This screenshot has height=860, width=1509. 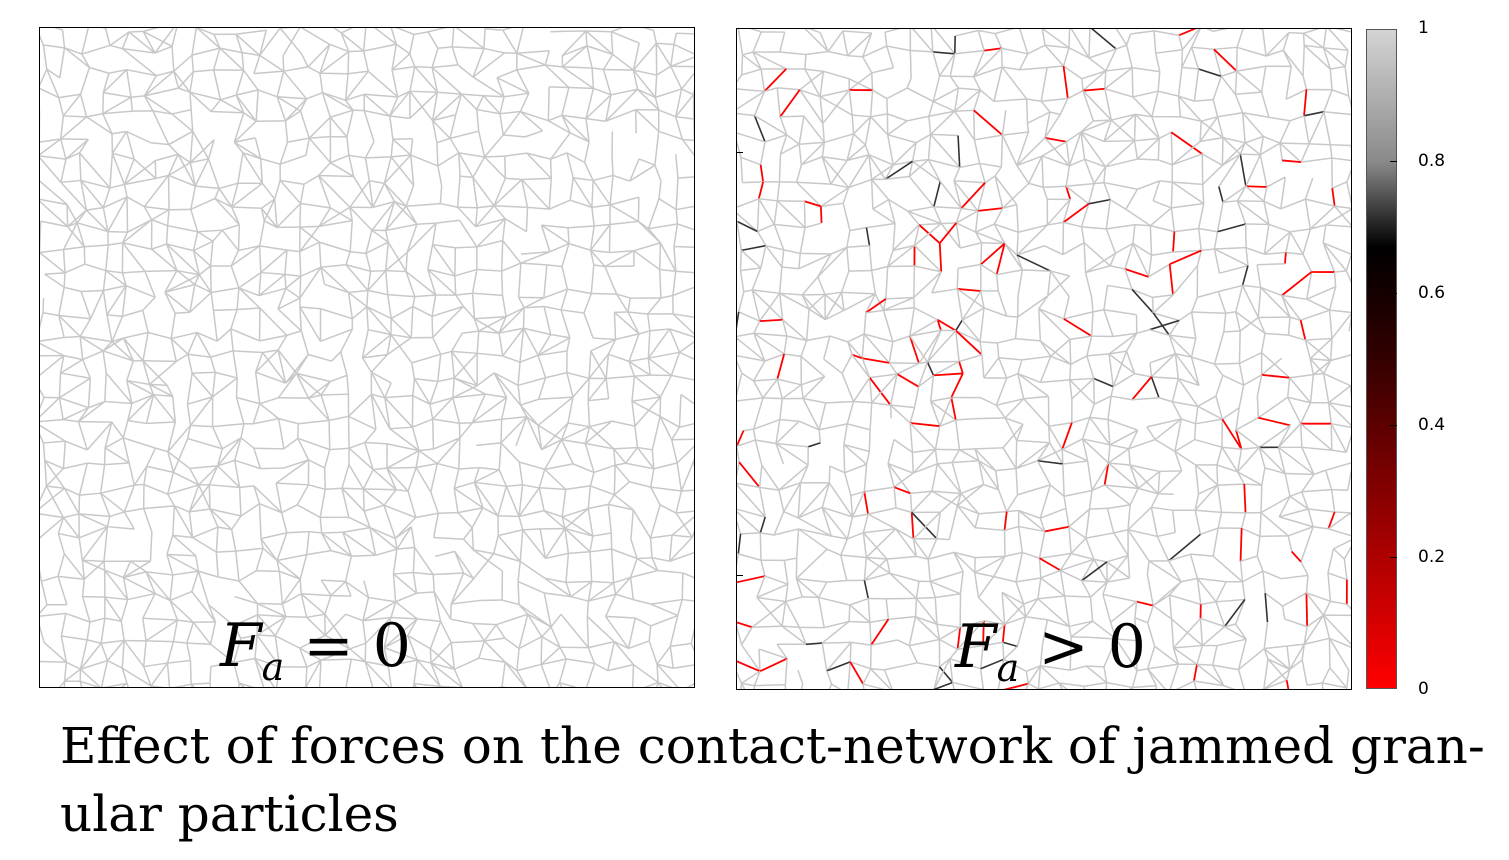 What do you see at coordinates (1393, 425) in the screenshot?
I see `colorbar-tick` at bounding box center [1393, 425].